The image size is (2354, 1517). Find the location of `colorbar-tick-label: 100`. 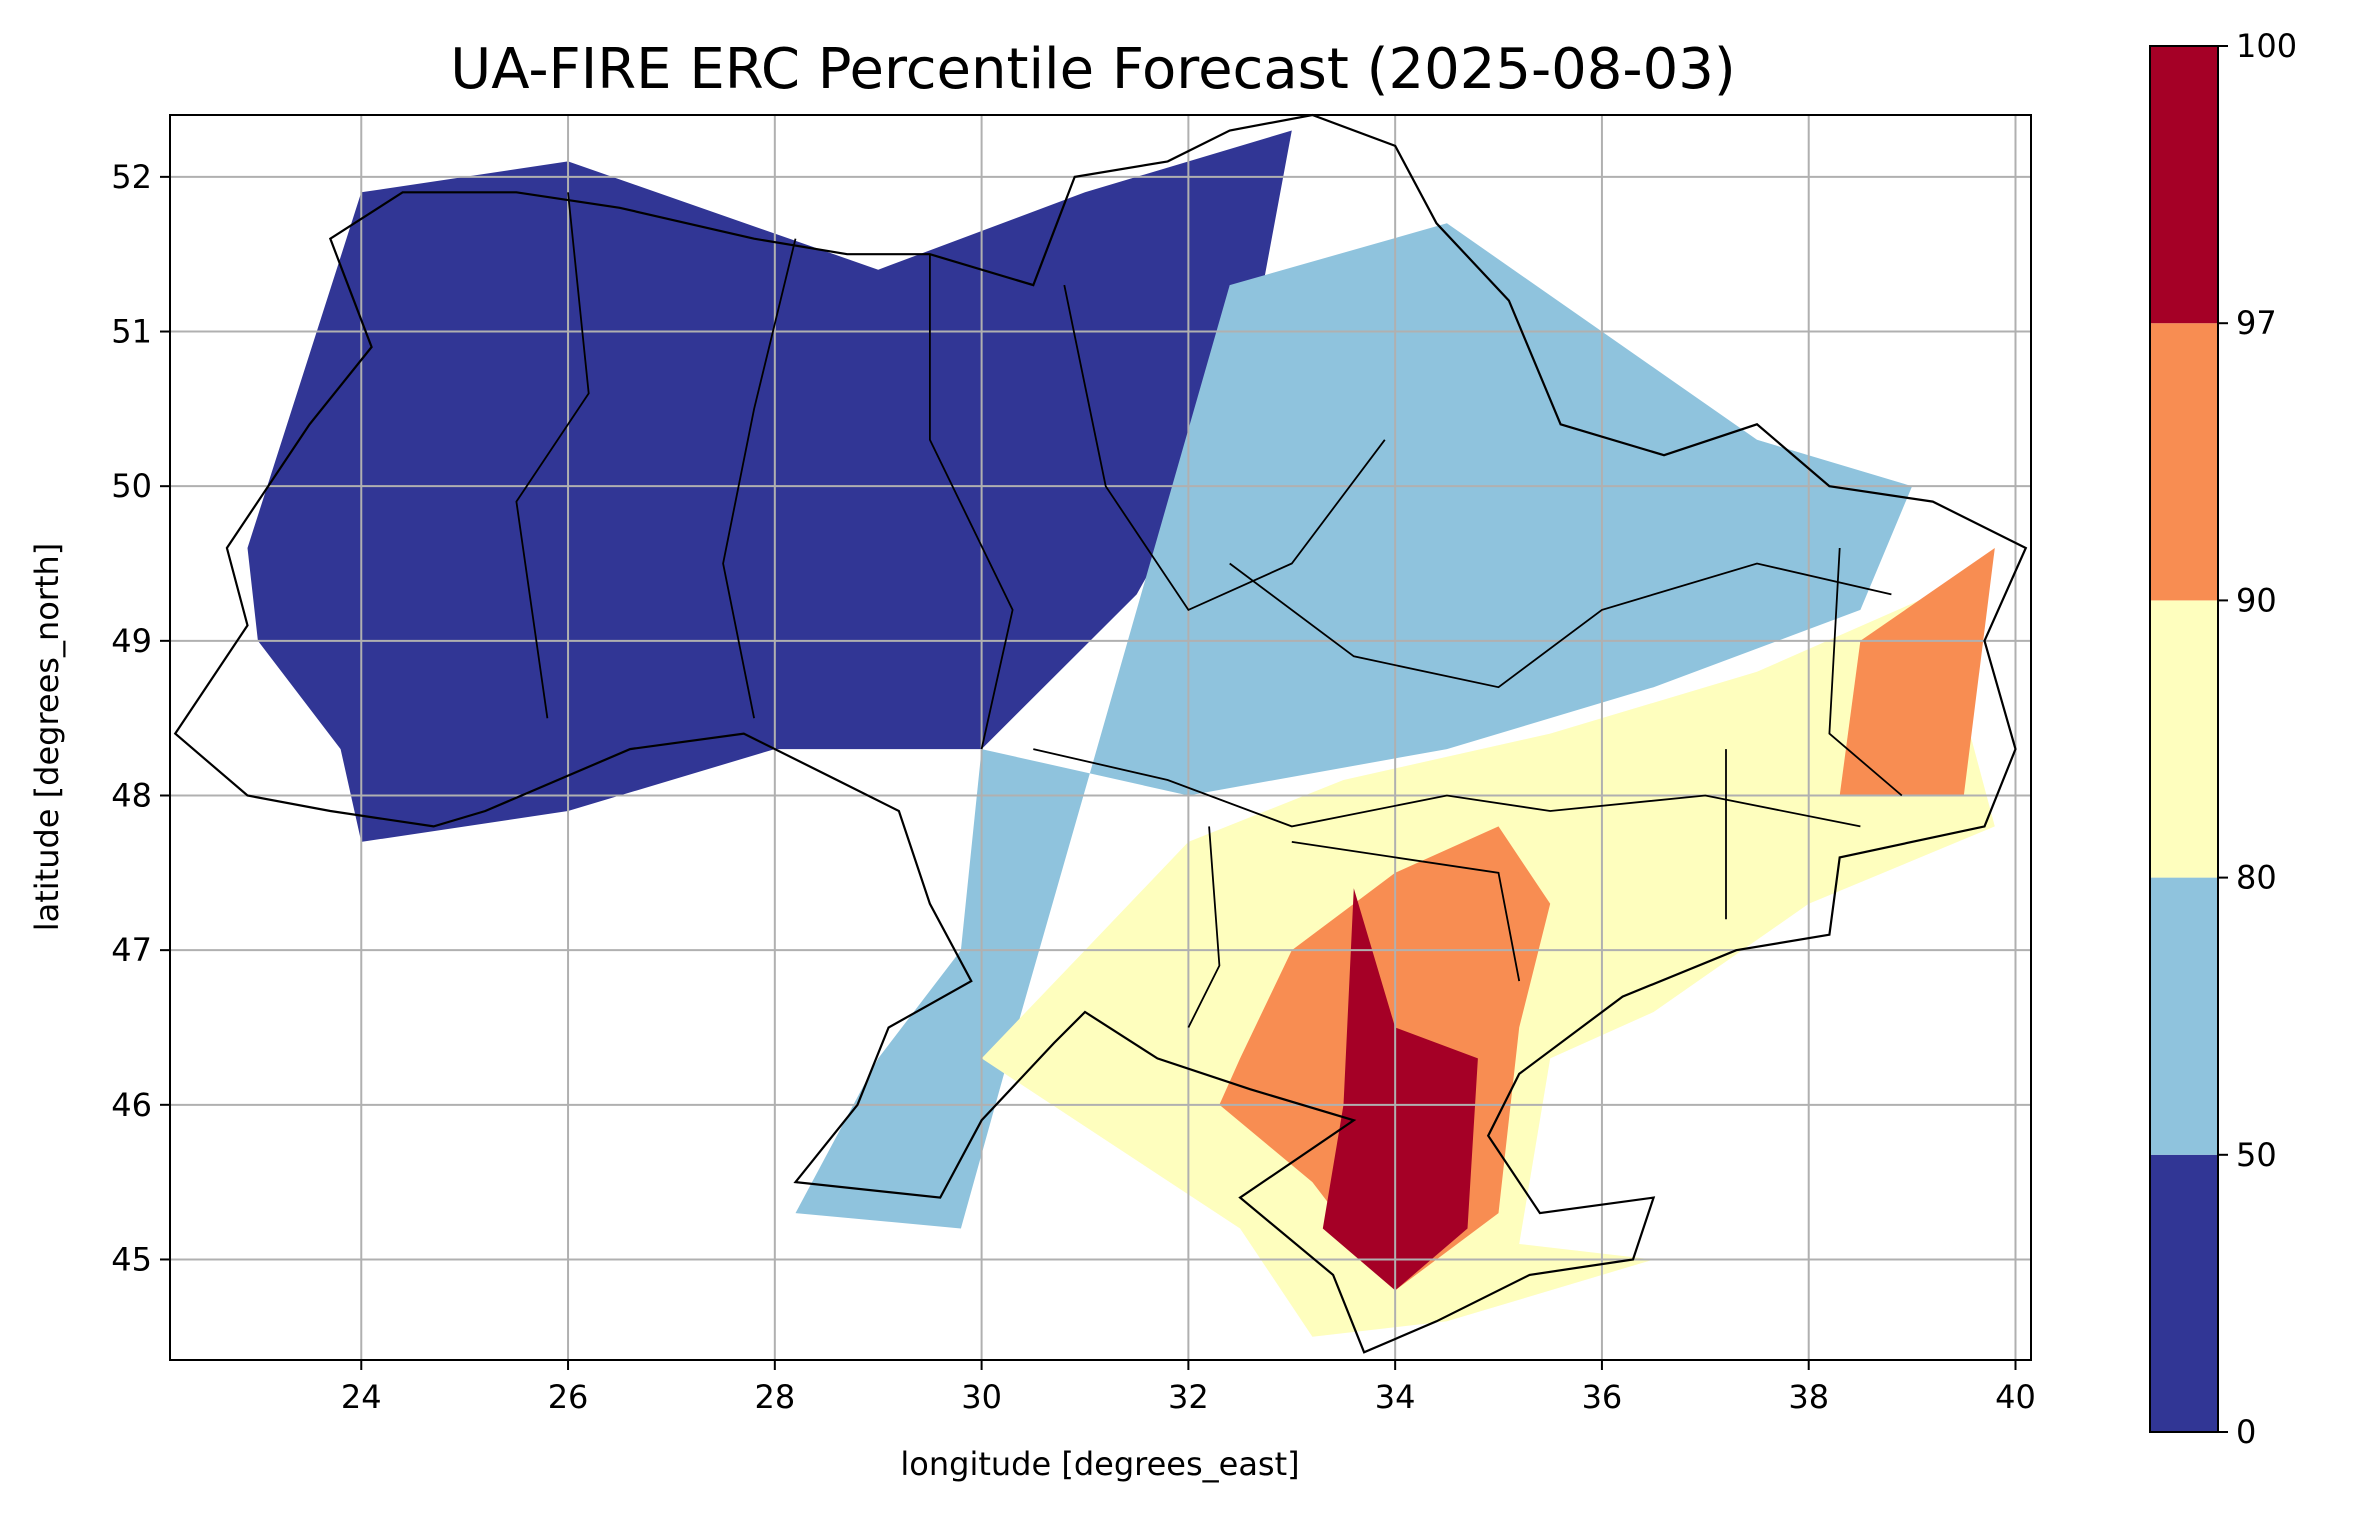

colorbar-tick-label: 100 is located at coordinates (2266, 46).